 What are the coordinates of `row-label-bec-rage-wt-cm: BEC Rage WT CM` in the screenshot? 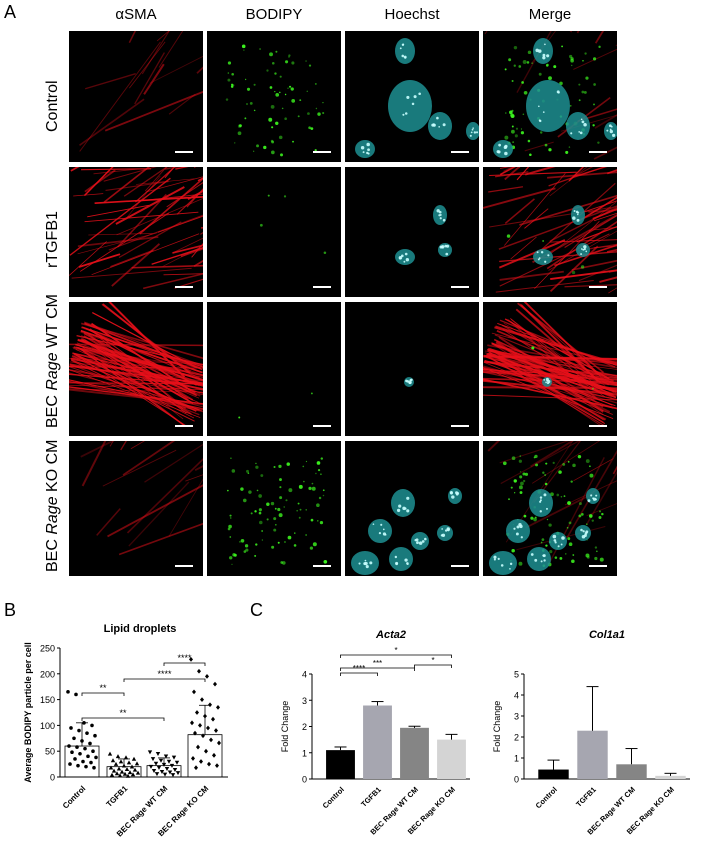 It's located at (52, 361).